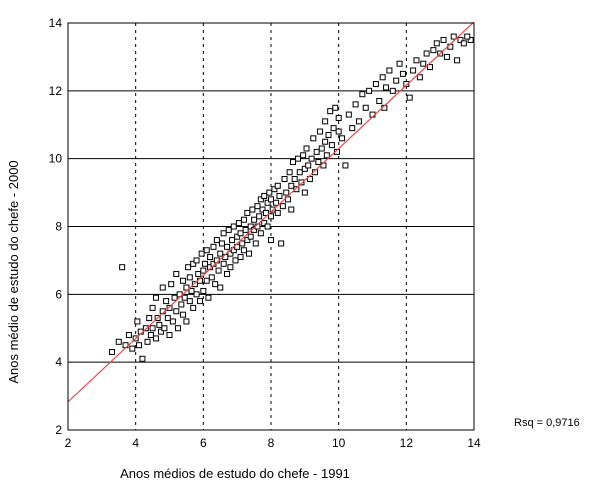 This screenshot has height=497, width=609. Describe the element at coordinates (135, 443) in the screenshot. I see `x-tick-label: 4` at that location.